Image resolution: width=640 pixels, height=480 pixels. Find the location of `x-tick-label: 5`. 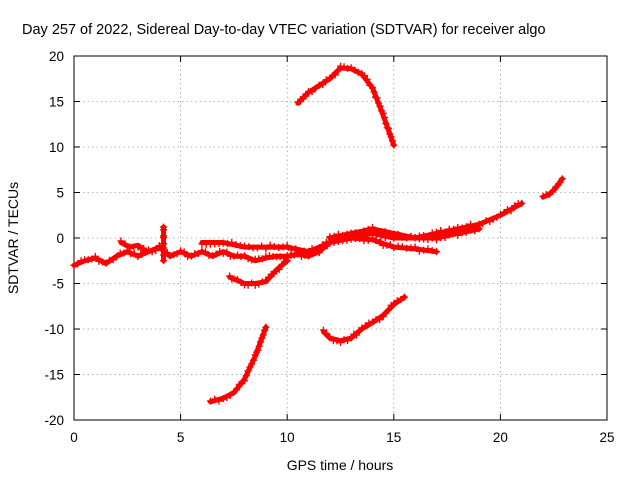

x-tick-label: 5 is located at coordinates (181, 437).